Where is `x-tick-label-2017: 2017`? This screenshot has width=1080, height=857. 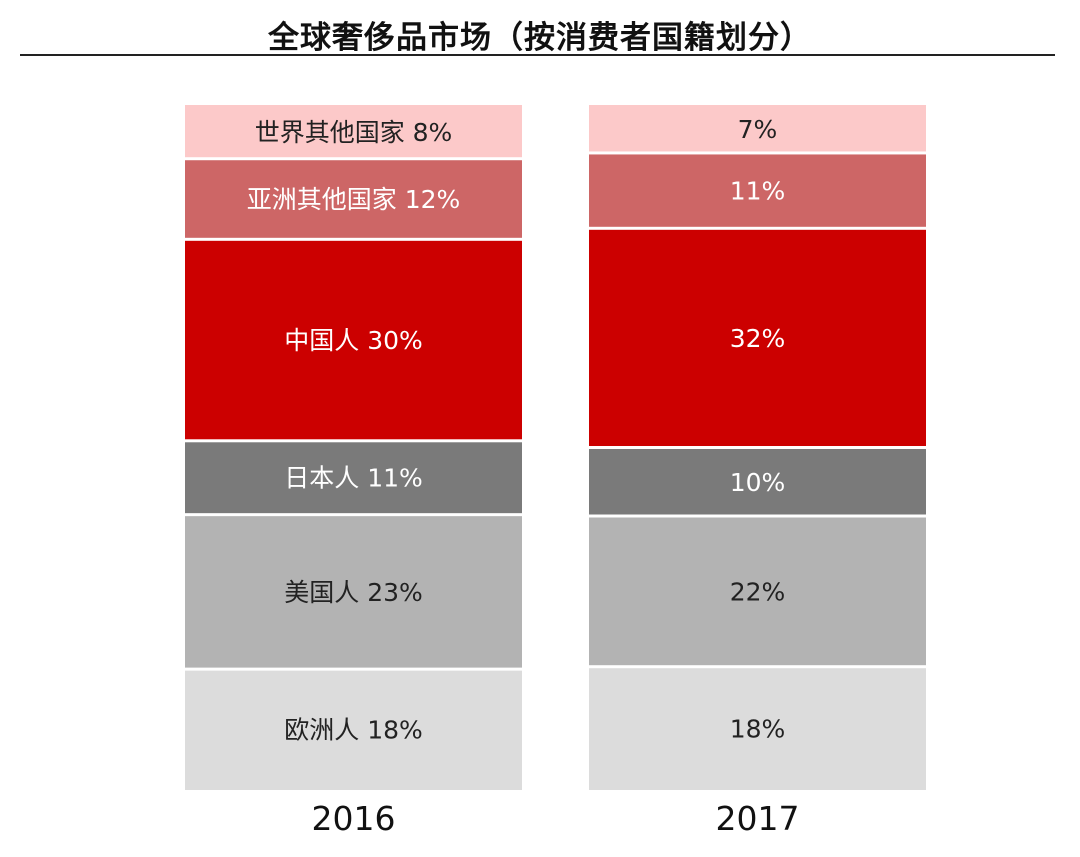
x-tick-label-2017: 2017 is located at coordinates (758, 818).